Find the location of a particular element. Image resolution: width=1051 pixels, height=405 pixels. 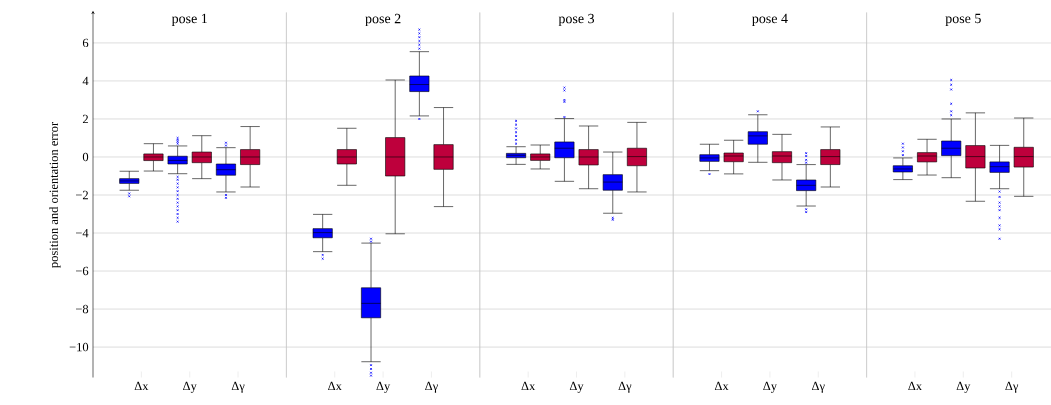

y-tick-label: −10 is located at coordinates (79, 347).